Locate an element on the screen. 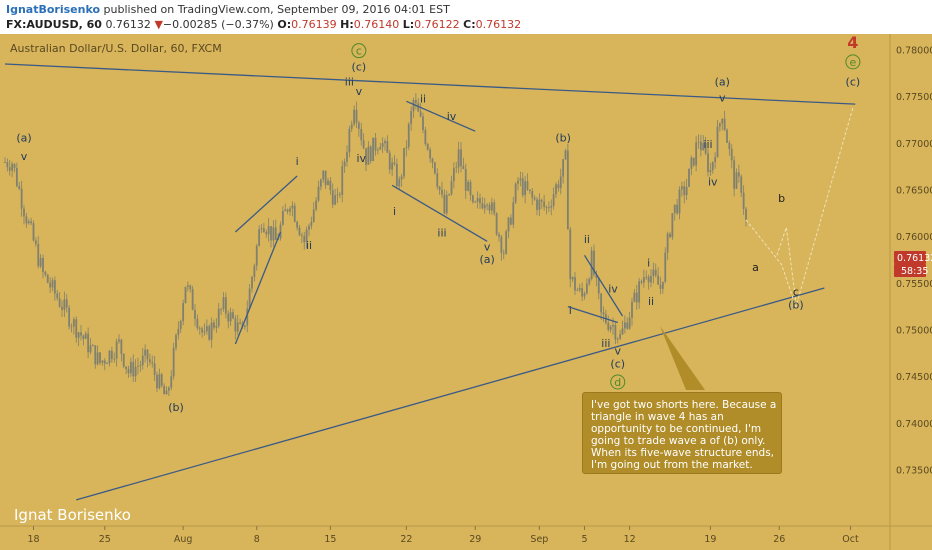 The image size is (932, 550). wave-label: 4 is located at coordinates (852, 43).